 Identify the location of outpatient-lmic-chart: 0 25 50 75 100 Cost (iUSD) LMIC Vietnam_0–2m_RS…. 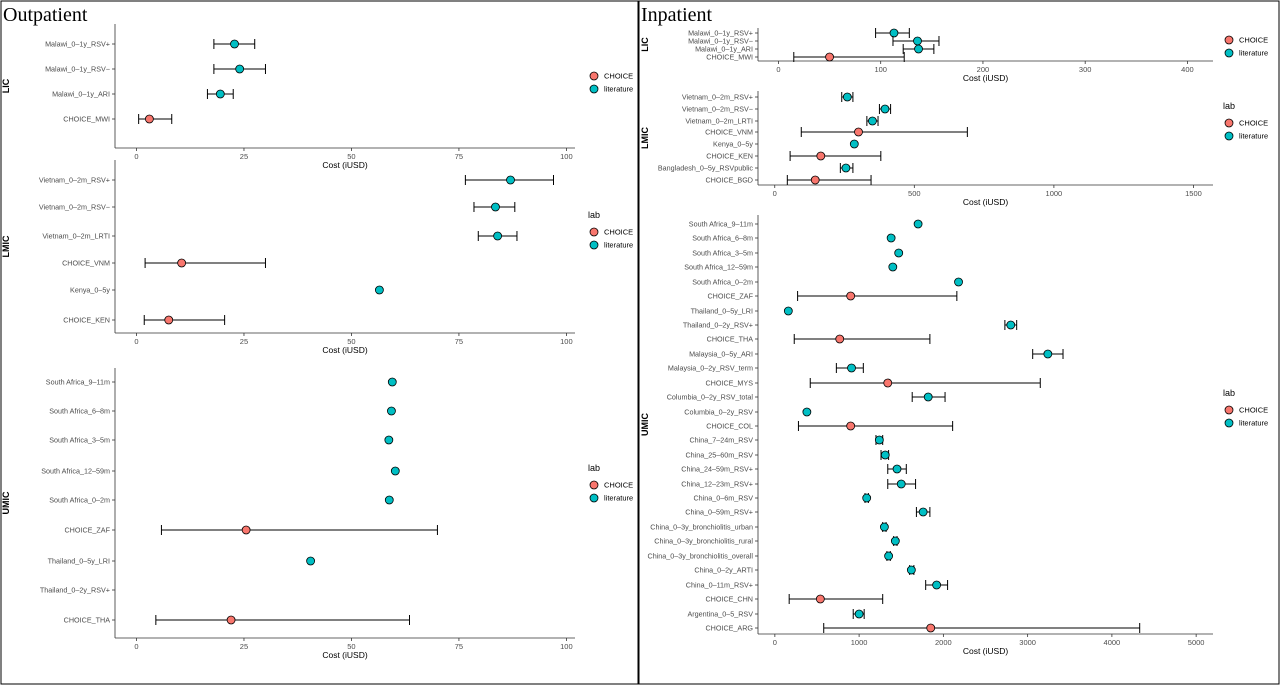
(317, 257).